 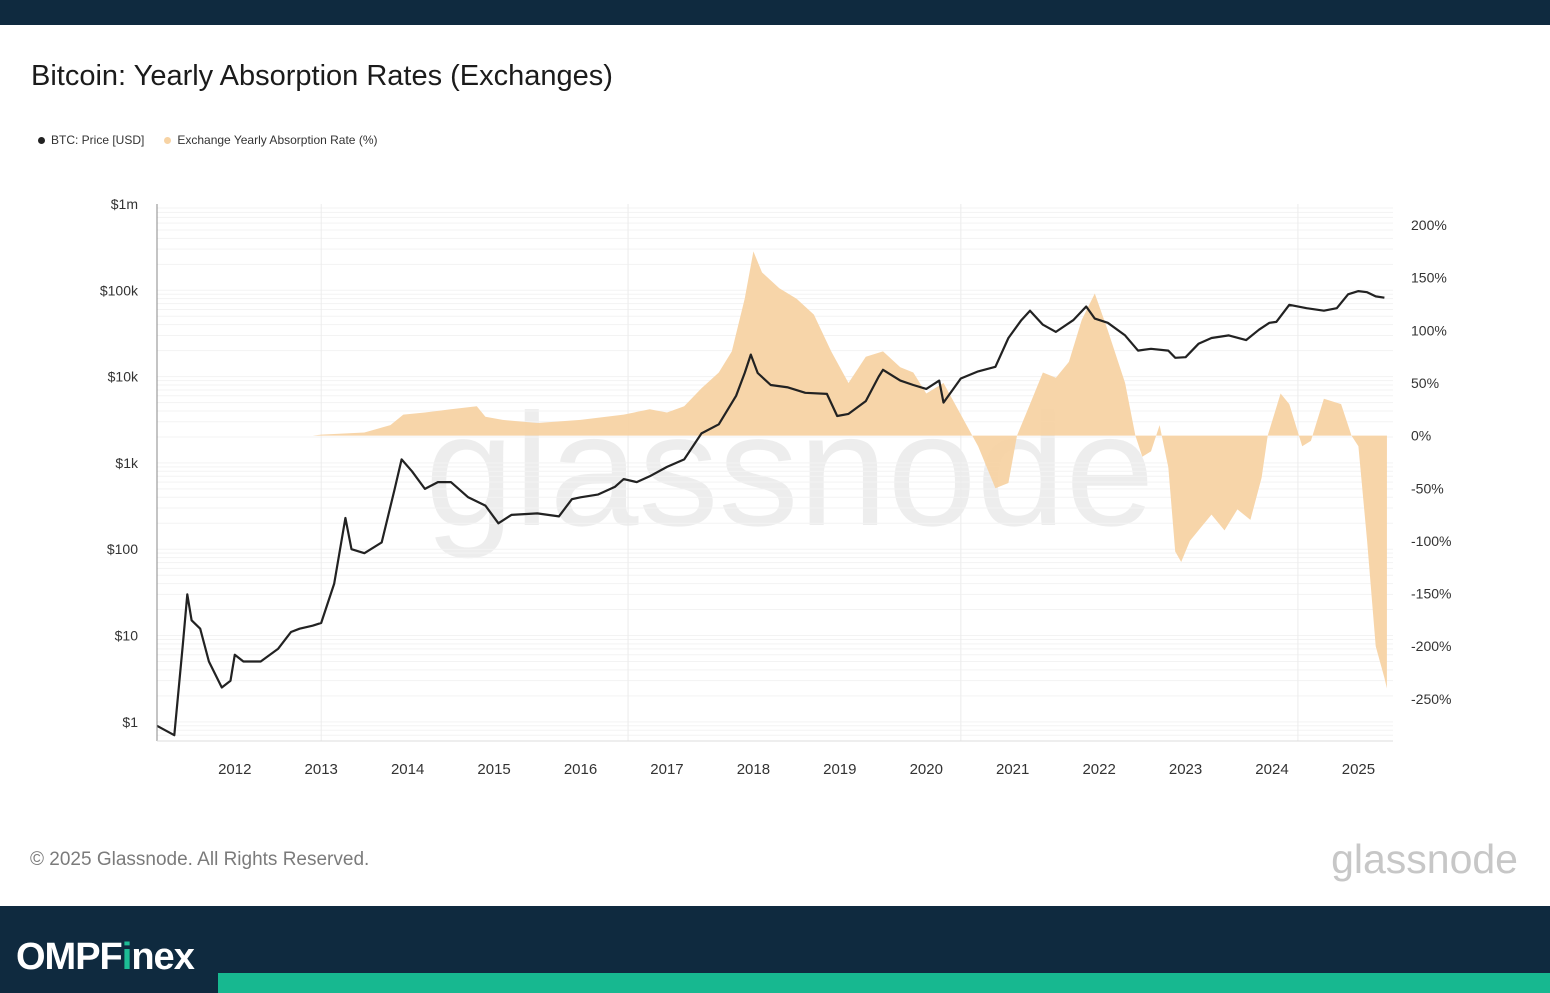 What do you see at coordinates (1271, 769) in the screenshot?
I see `x-tick-label: 2024` at bounding box center [1271, 769].